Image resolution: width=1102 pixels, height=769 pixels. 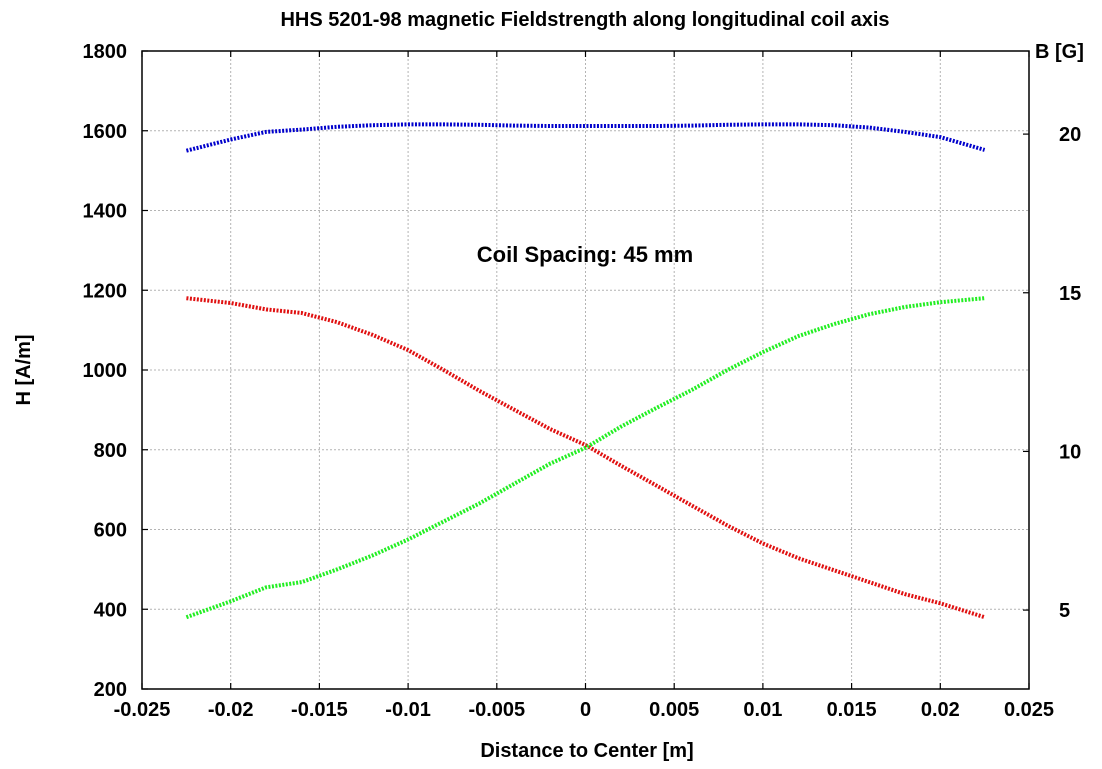 What do you see at coordinates (110, 531) in the screenshot?
I see `y-tick-label: 600` at bounding box center [110, 531].